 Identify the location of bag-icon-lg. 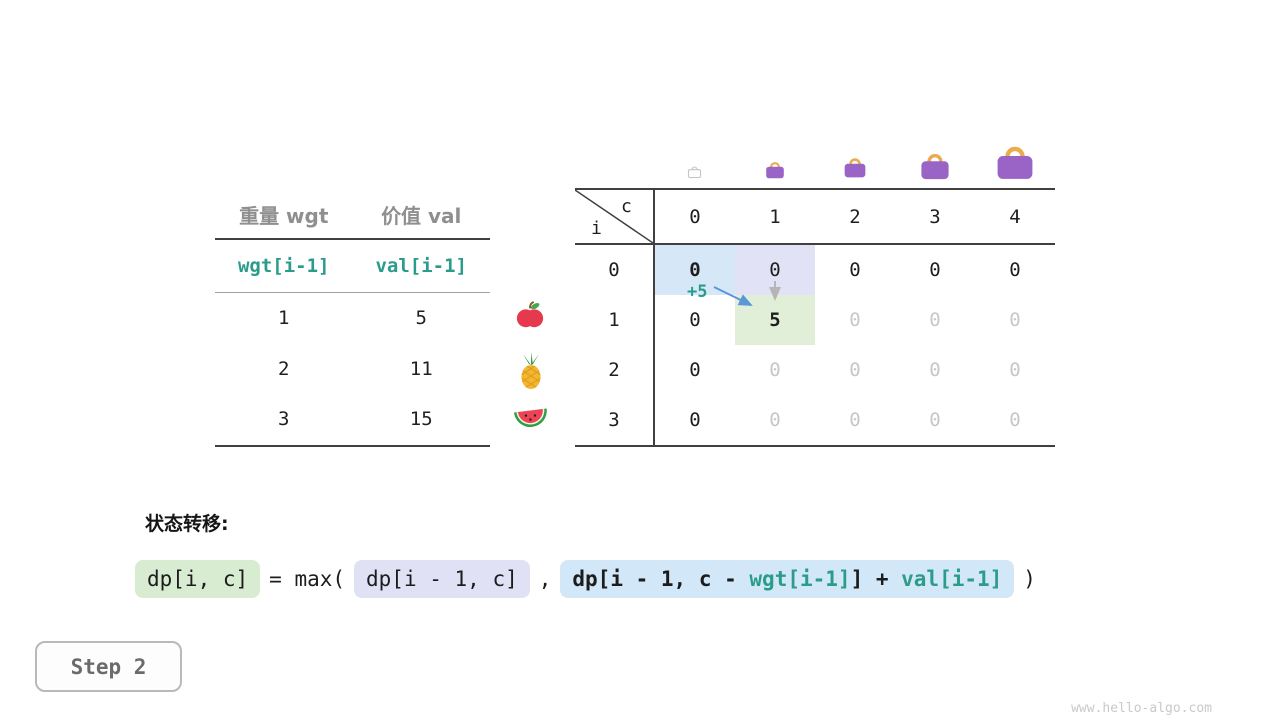
(1015, 161).